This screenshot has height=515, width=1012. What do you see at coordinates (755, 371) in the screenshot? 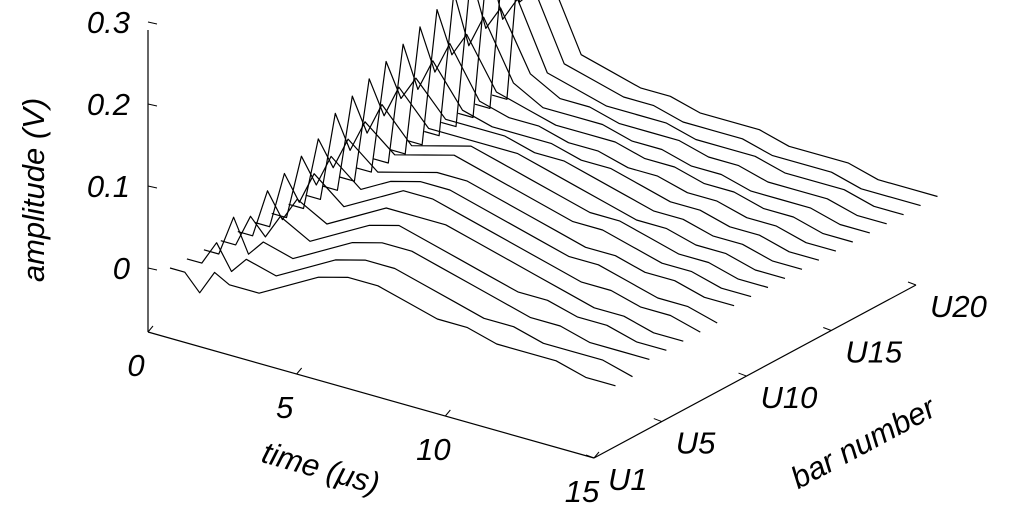
I see `y-axis-line` at bounding box center [755, 371].